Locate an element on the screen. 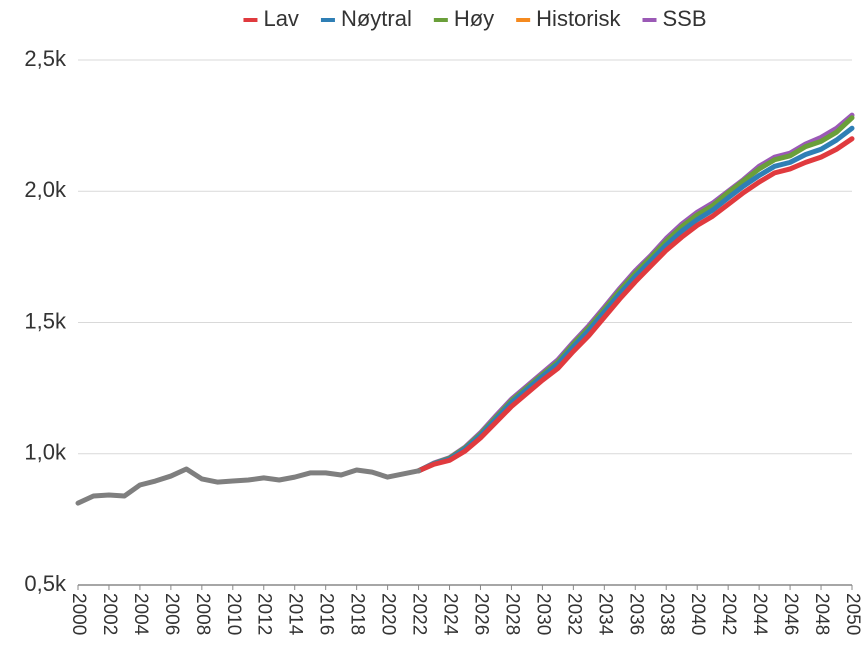 The width and height of the screenshot is (864, 650). x-tick-label: 2050 is located at coordinates (852, 614).